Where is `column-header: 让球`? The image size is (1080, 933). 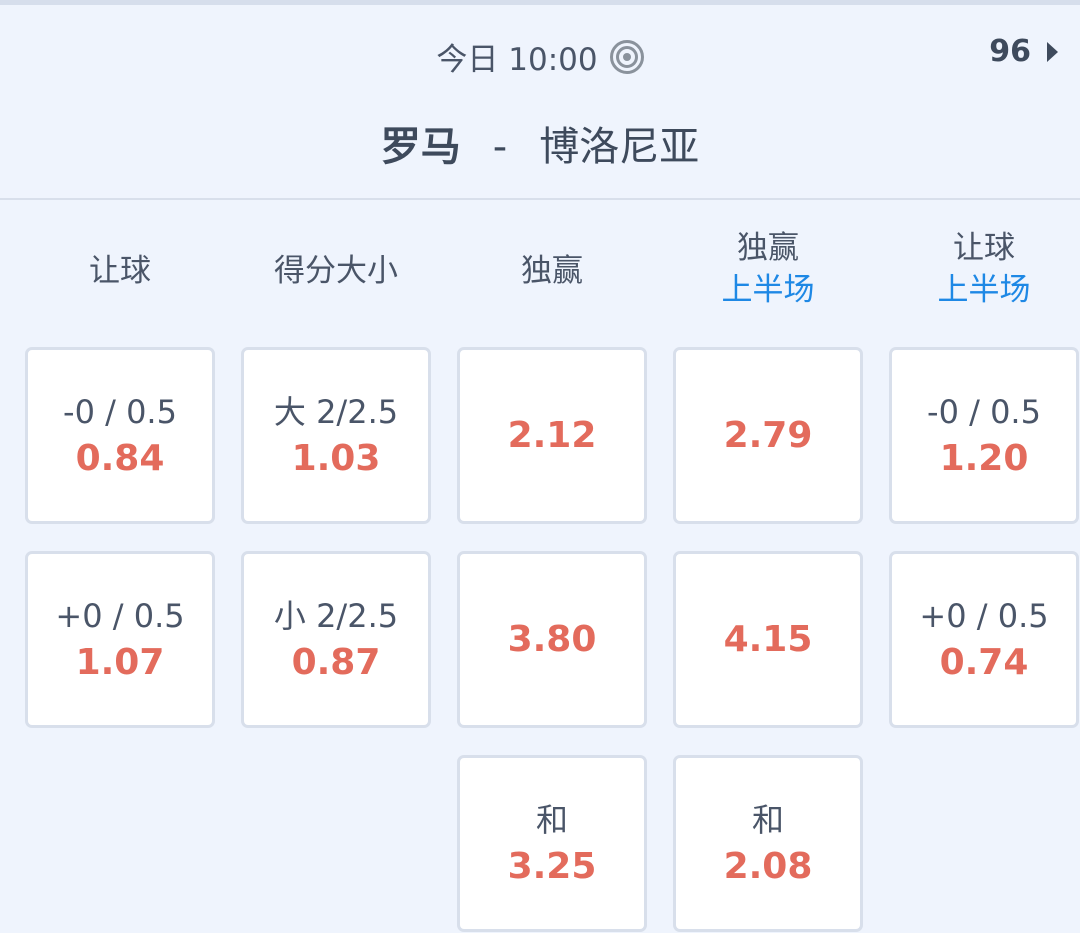
column-header: 让球 is located at coordinates (120, 271).